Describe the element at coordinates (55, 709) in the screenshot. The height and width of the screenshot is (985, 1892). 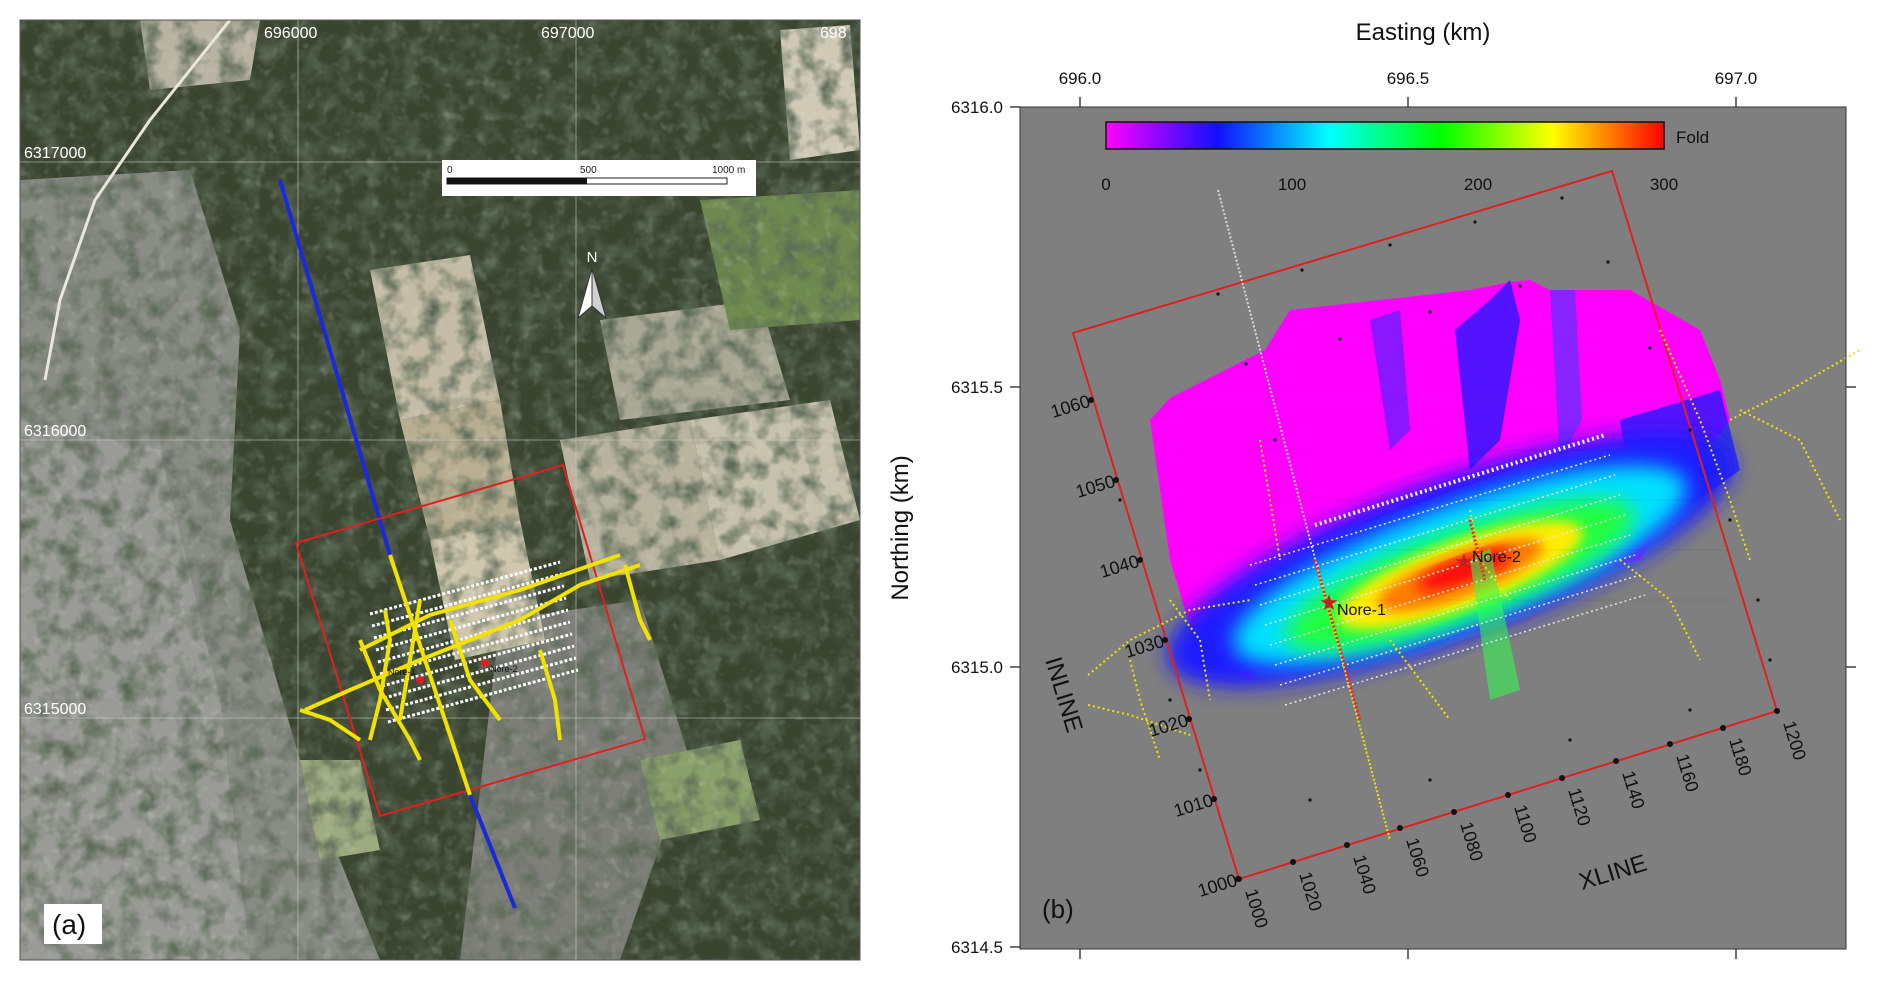
I see `northing-label-2: 6315000` at that location.